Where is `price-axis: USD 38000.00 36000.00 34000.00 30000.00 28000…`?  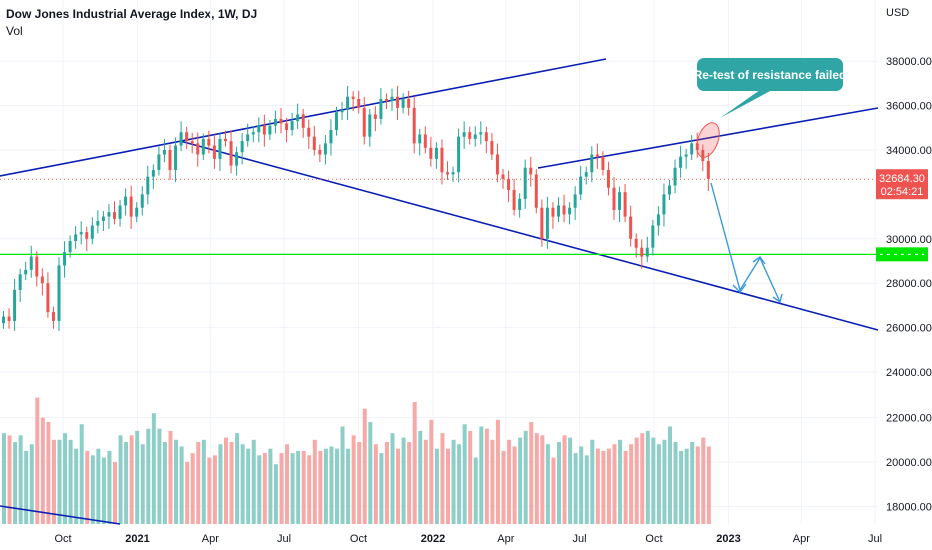
price-axis: USD 38000.00 36000.00 34000.00 30000.00 28000… is located at coordinates (904, 260).